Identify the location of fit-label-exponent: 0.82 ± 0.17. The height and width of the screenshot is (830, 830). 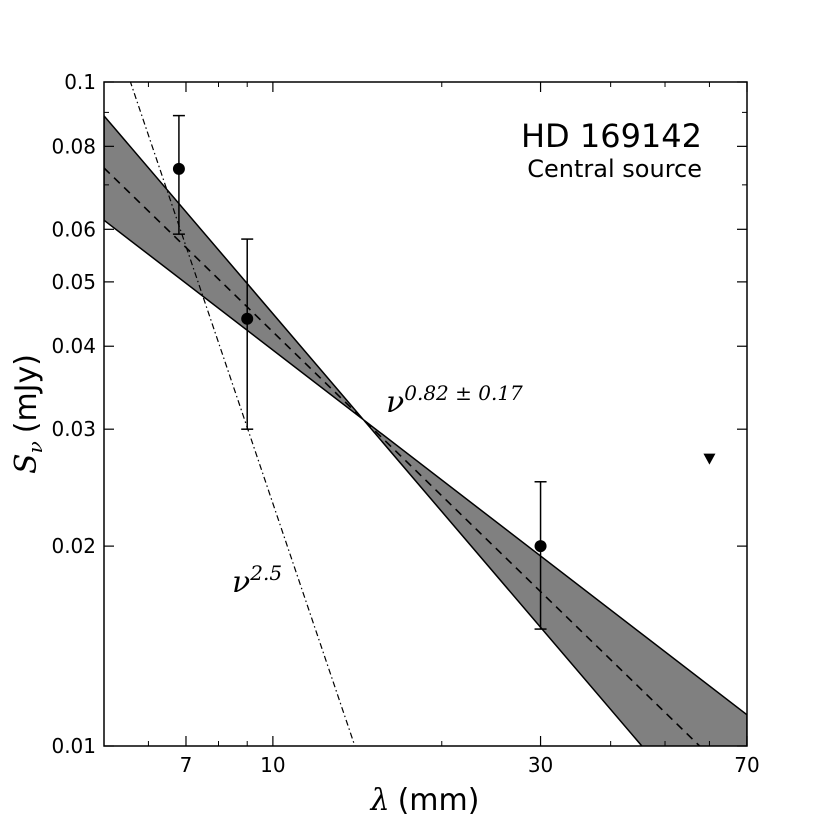
(463, 393).